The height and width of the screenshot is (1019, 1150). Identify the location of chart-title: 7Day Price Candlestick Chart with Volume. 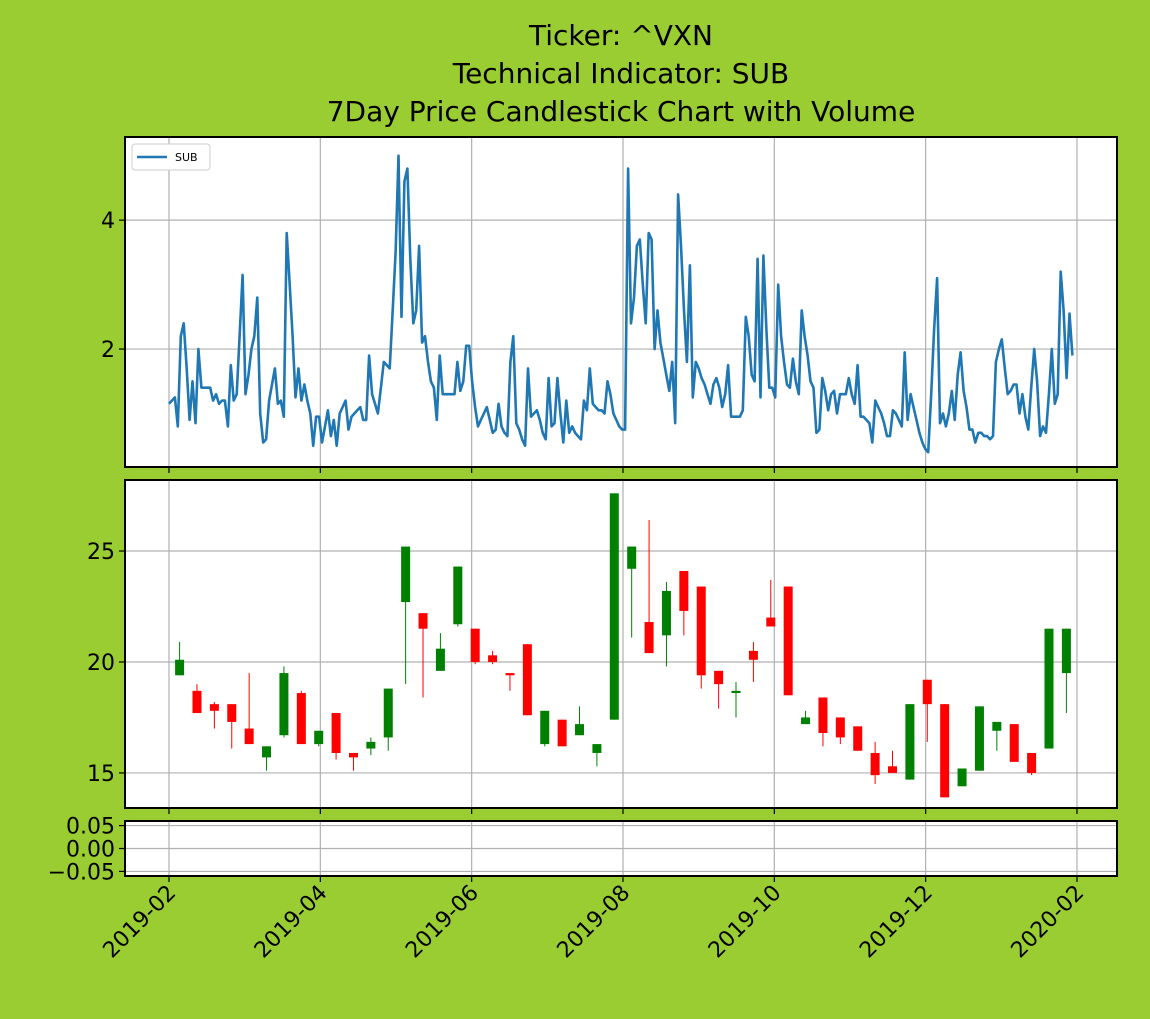
(621, 111).